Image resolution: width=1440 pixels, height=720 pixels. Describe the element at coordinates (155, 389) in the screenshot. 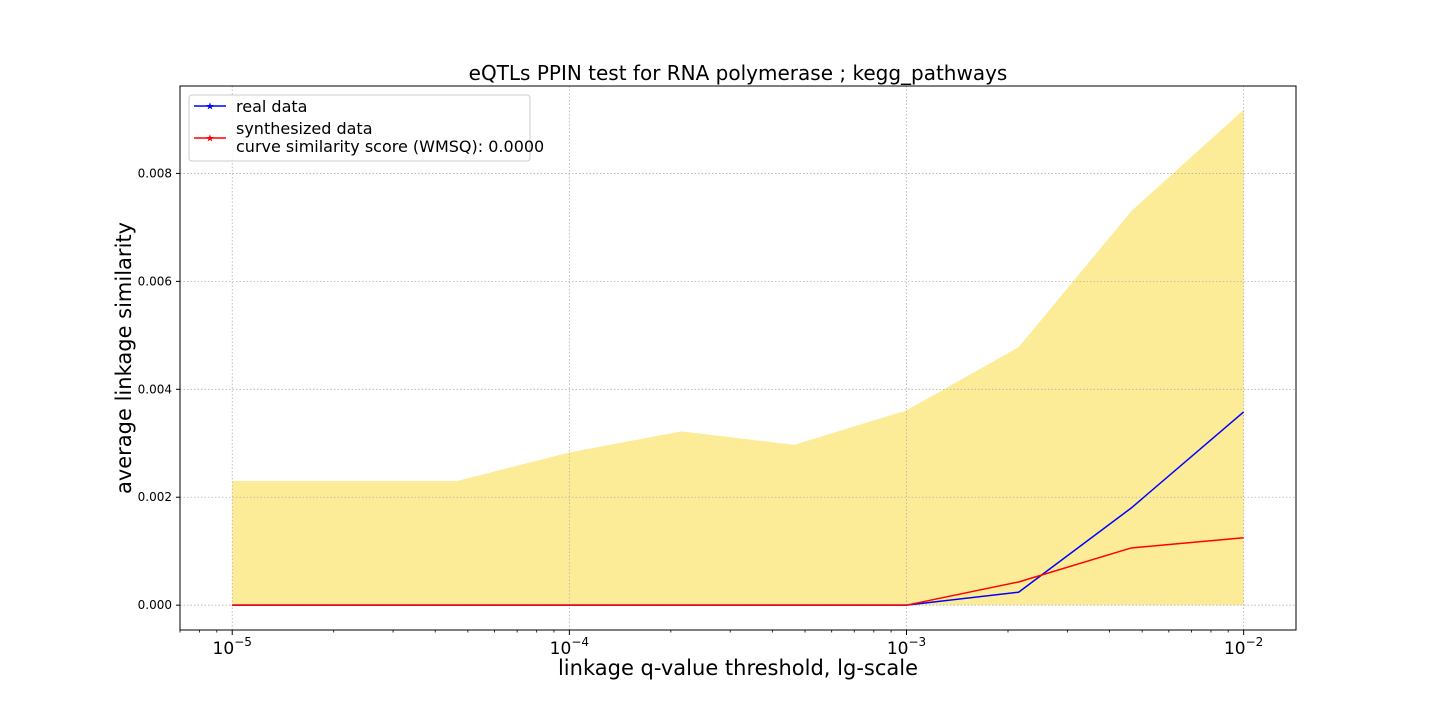

I see `y-tick-label: 0.004` at that location.